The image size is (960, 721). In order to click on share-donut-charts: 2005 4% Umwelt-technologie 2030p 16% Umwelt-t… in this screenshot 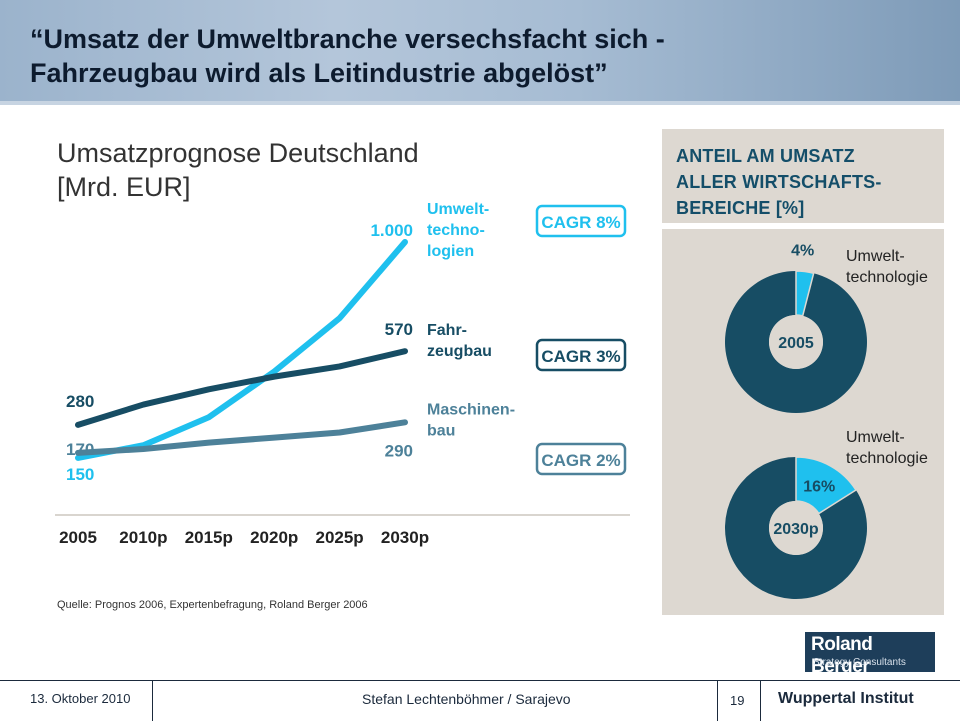, I will do `click(826, 421)`.